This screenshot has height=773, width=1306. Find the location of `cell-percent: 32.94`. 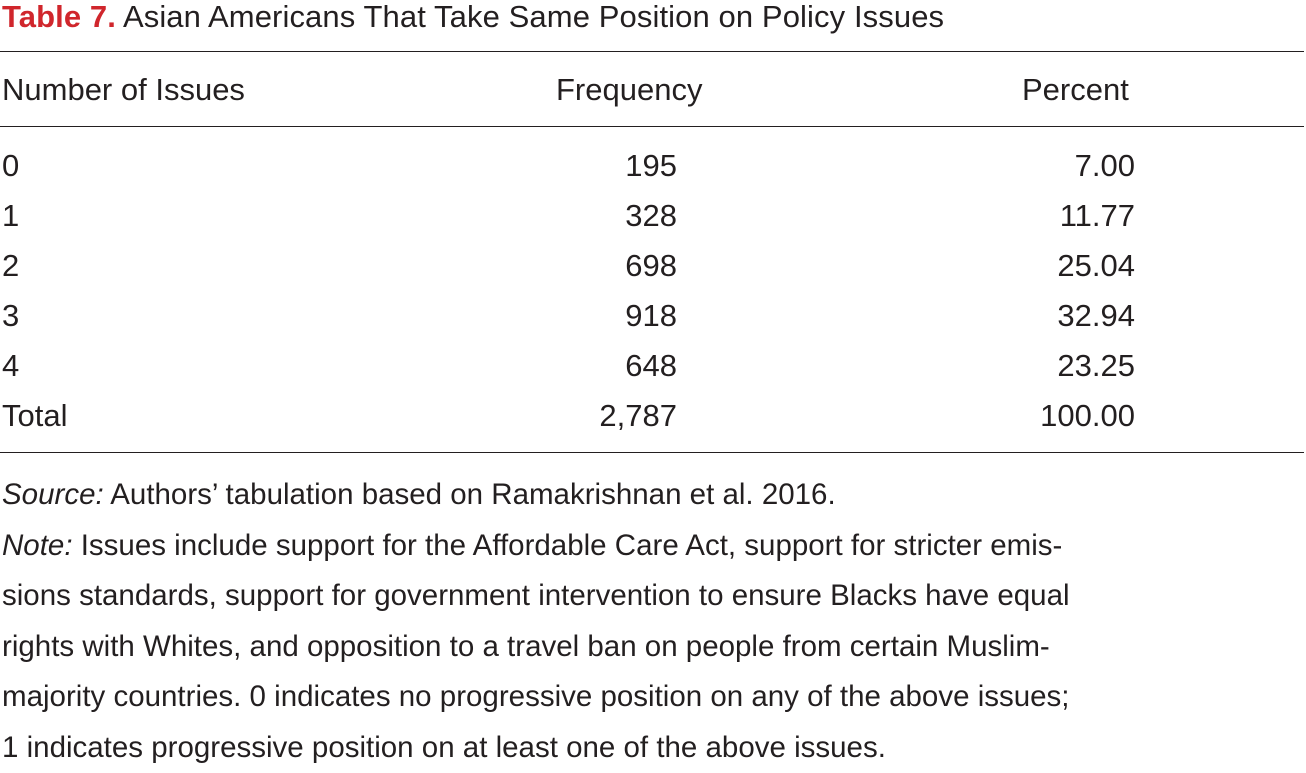

cell-percent: 32.94 is located at coordinates (1096, 316).